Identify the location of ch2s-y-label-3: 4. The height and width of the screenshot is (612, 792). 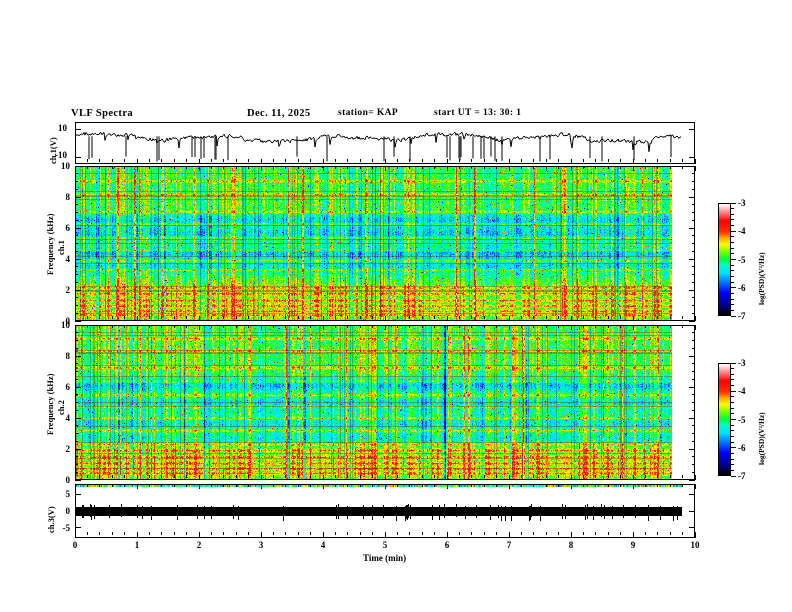
(68, 418).